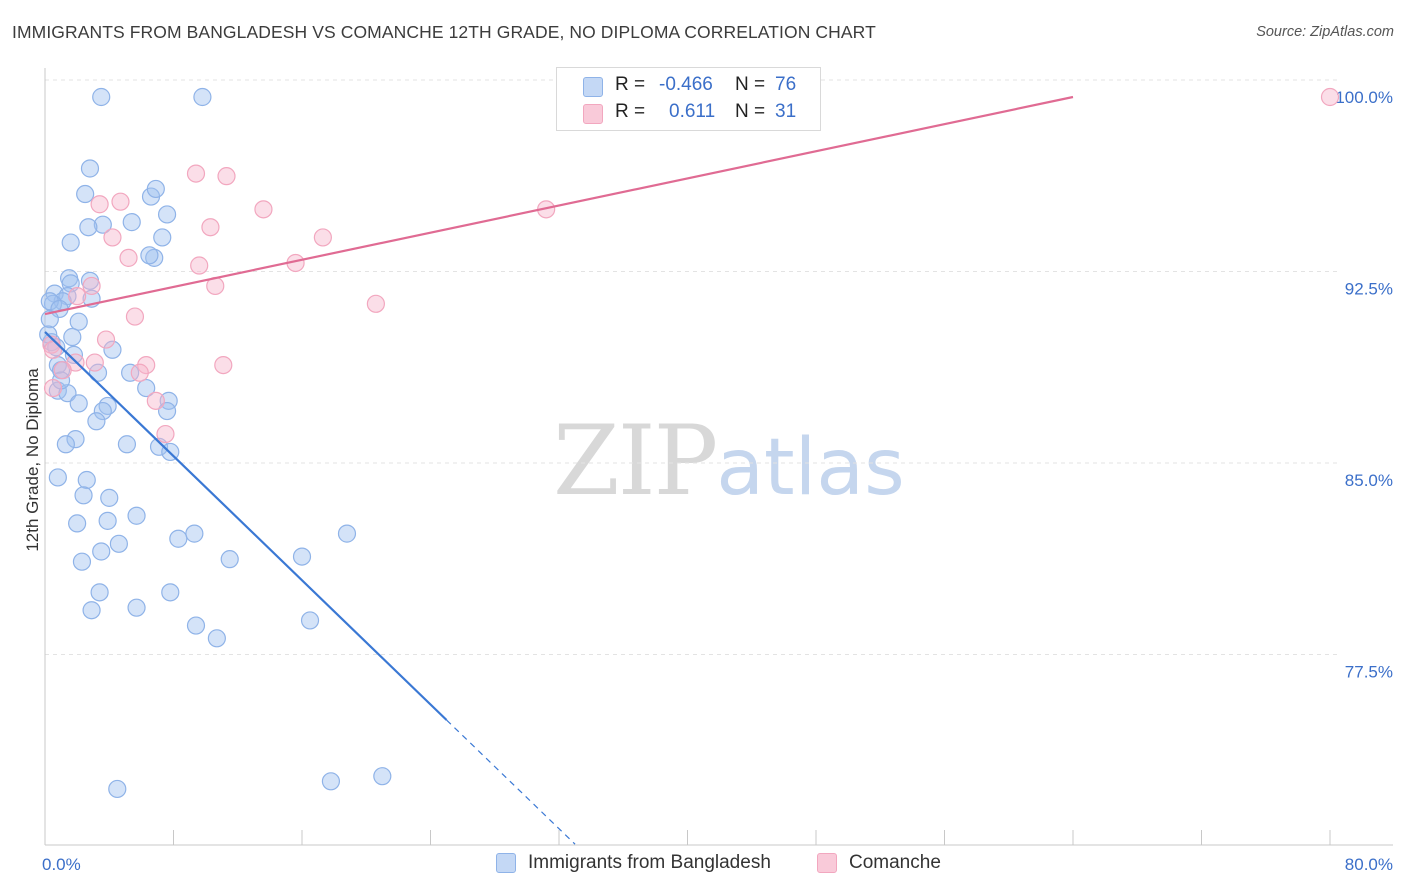 This screenshot has width=1406, height=892. What do you see at coordinates (1369, 672) in the screenshot?
I see `y-tick-label: 77.5%` at bounding box center [1369, 672].